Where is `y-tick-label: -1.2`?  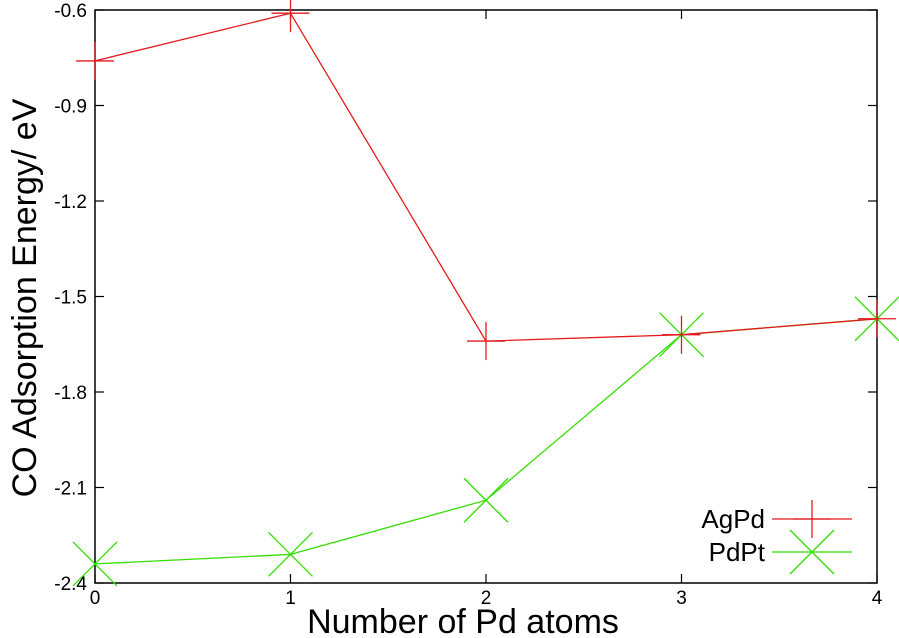
y-tick-label: -1.2 is located at coordinates (70, 202).